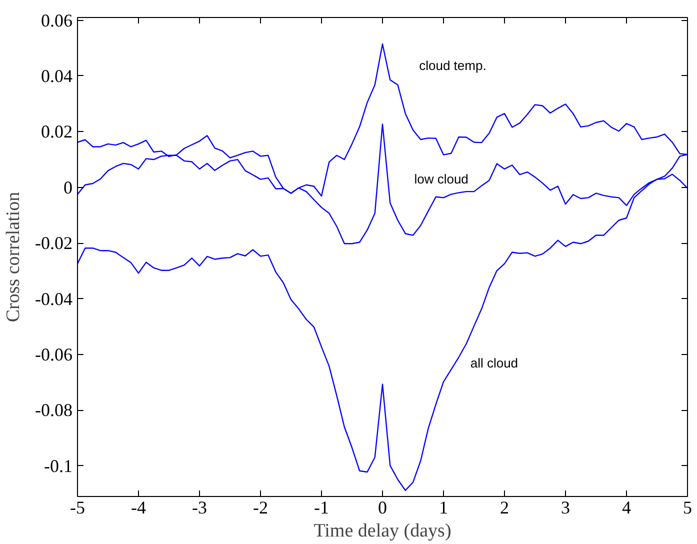 The width and height of the screenshot is (697, 544). Describe the element at coordinates (443, 508) in the screenshot. I see `x-tick-label: 1` at that location.